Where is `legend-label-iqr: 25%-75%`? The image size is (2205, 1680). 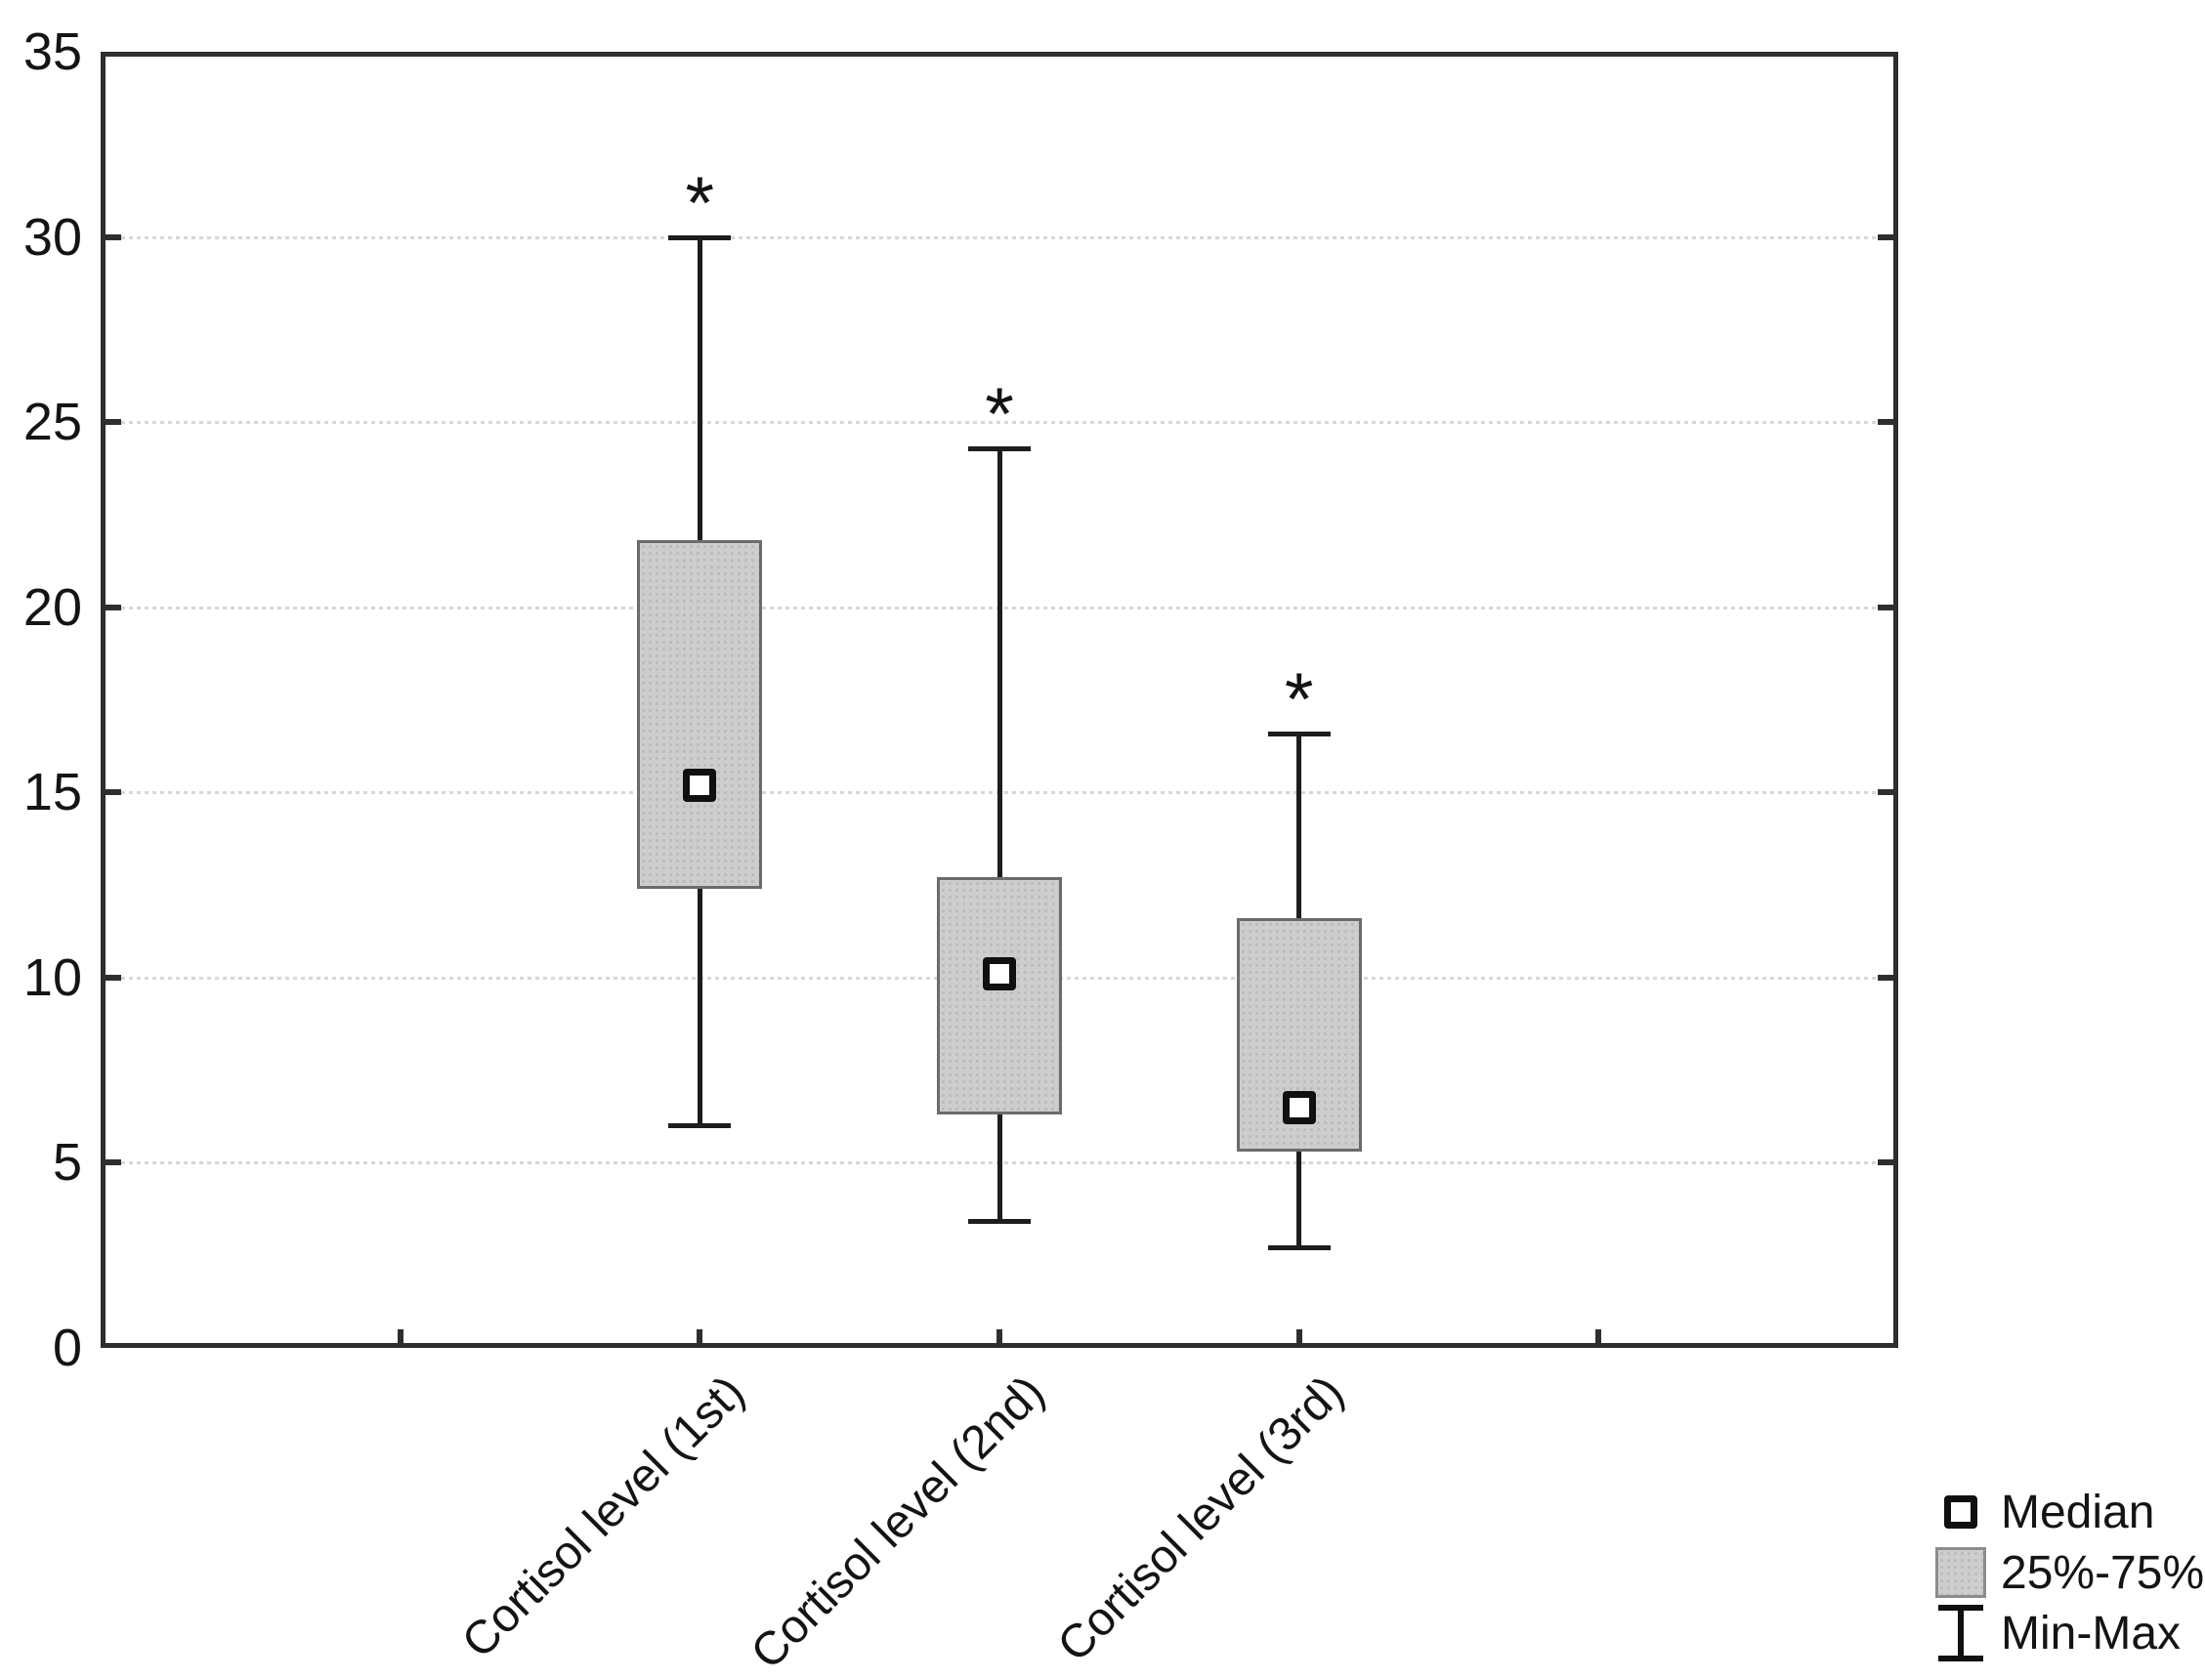 legend-label-iqr: 25%-75% is located at coordinates (2103, 1572).